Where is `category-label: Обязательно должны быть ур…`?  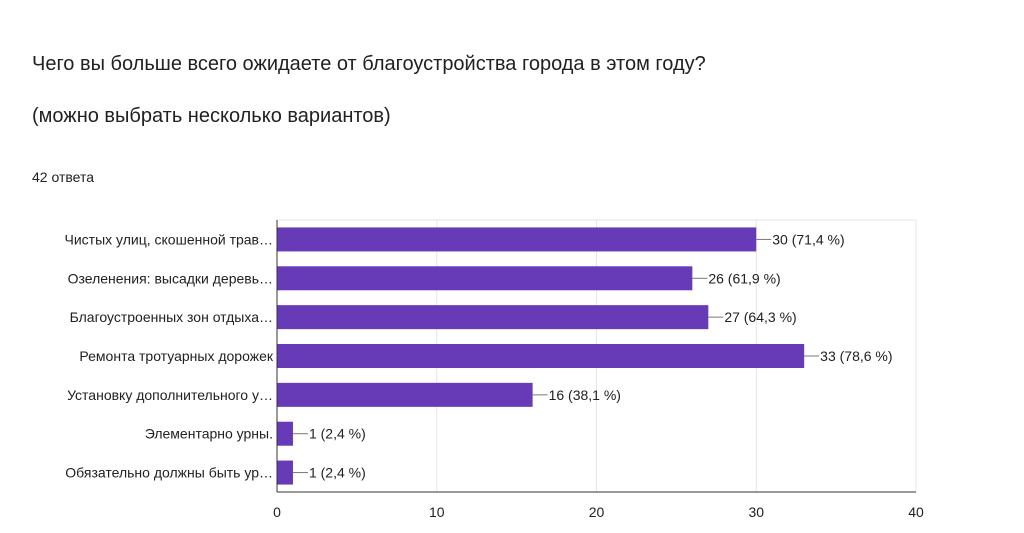 category-label: Обязательно должны быть ур… is located at coordinates (169, 473).